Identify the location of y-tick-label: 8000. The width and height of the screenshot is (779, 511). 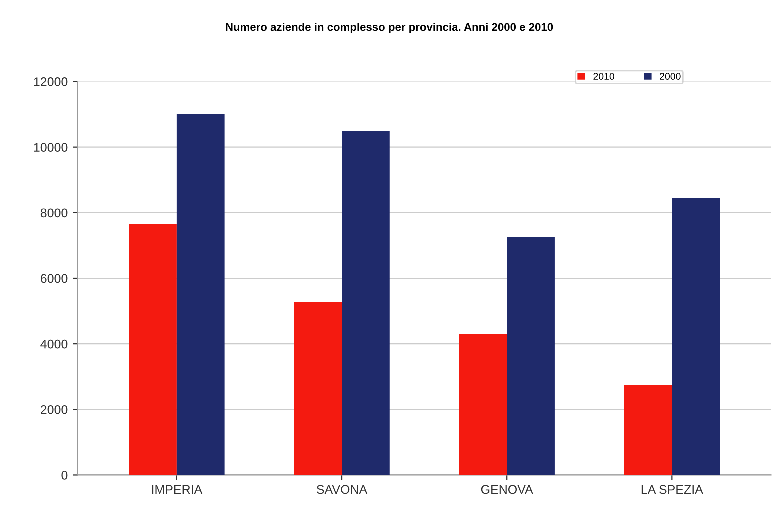
(54, 213).